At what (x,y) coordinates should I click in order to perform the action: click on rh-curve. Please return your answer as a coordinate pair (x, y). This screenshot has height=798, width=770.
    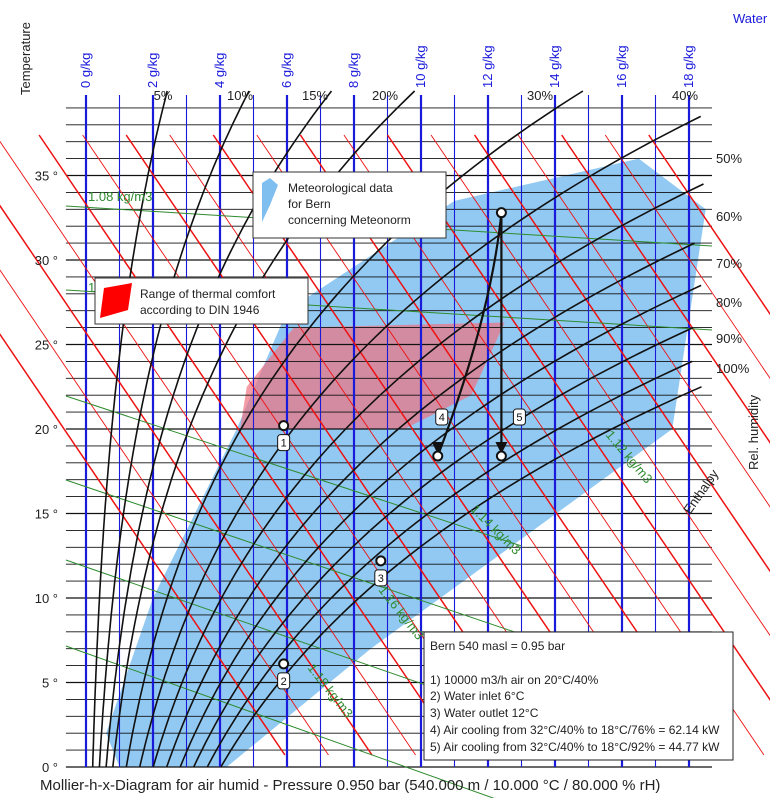
    Looking at the image, I should click on (129, 429).